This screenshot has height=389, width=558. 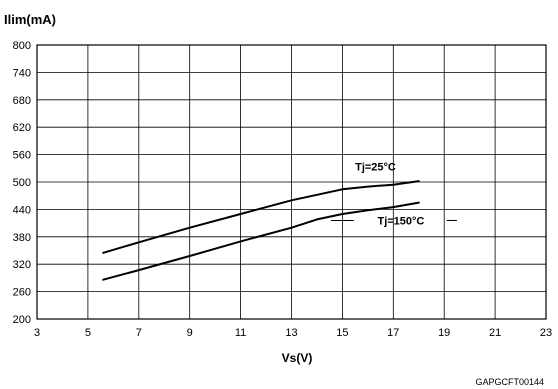 I want to click on y-tick-label: 380, so click(x=22, y=238).